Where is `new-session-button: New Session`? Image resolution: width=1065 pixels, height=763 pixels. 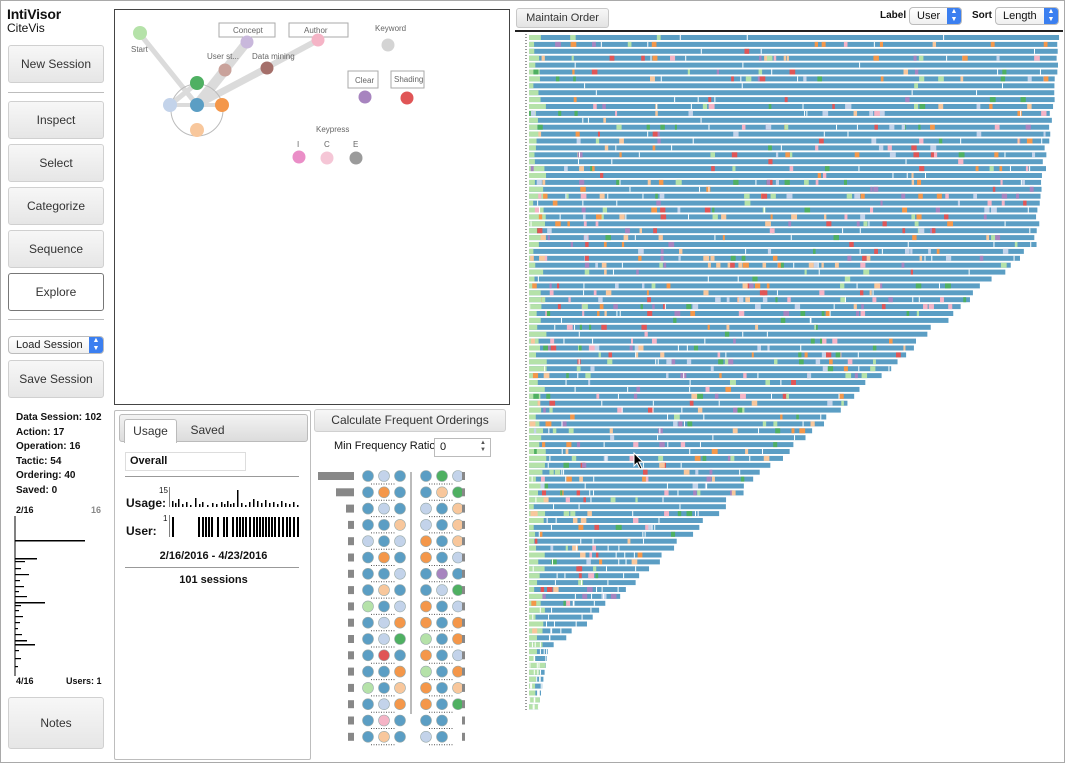
new-session-button: New Session is located at coordinates (56, 64).